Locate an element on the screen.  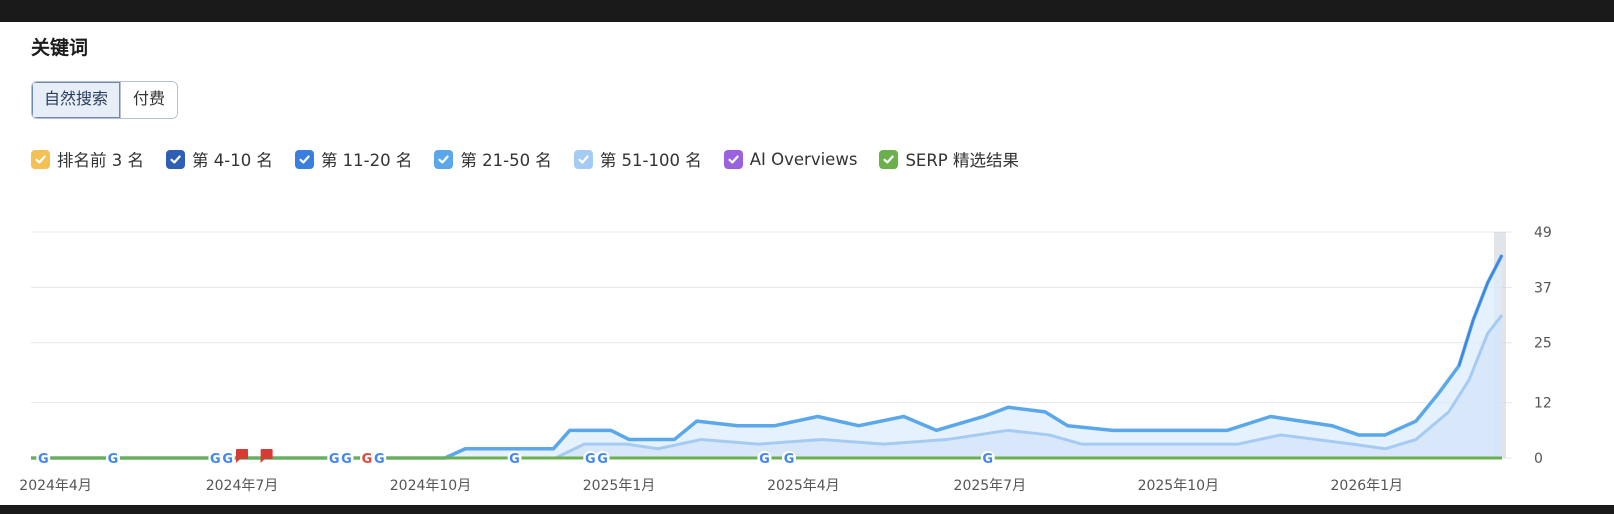
y-tick-label: 0 is located at coordinates (1538, 459).